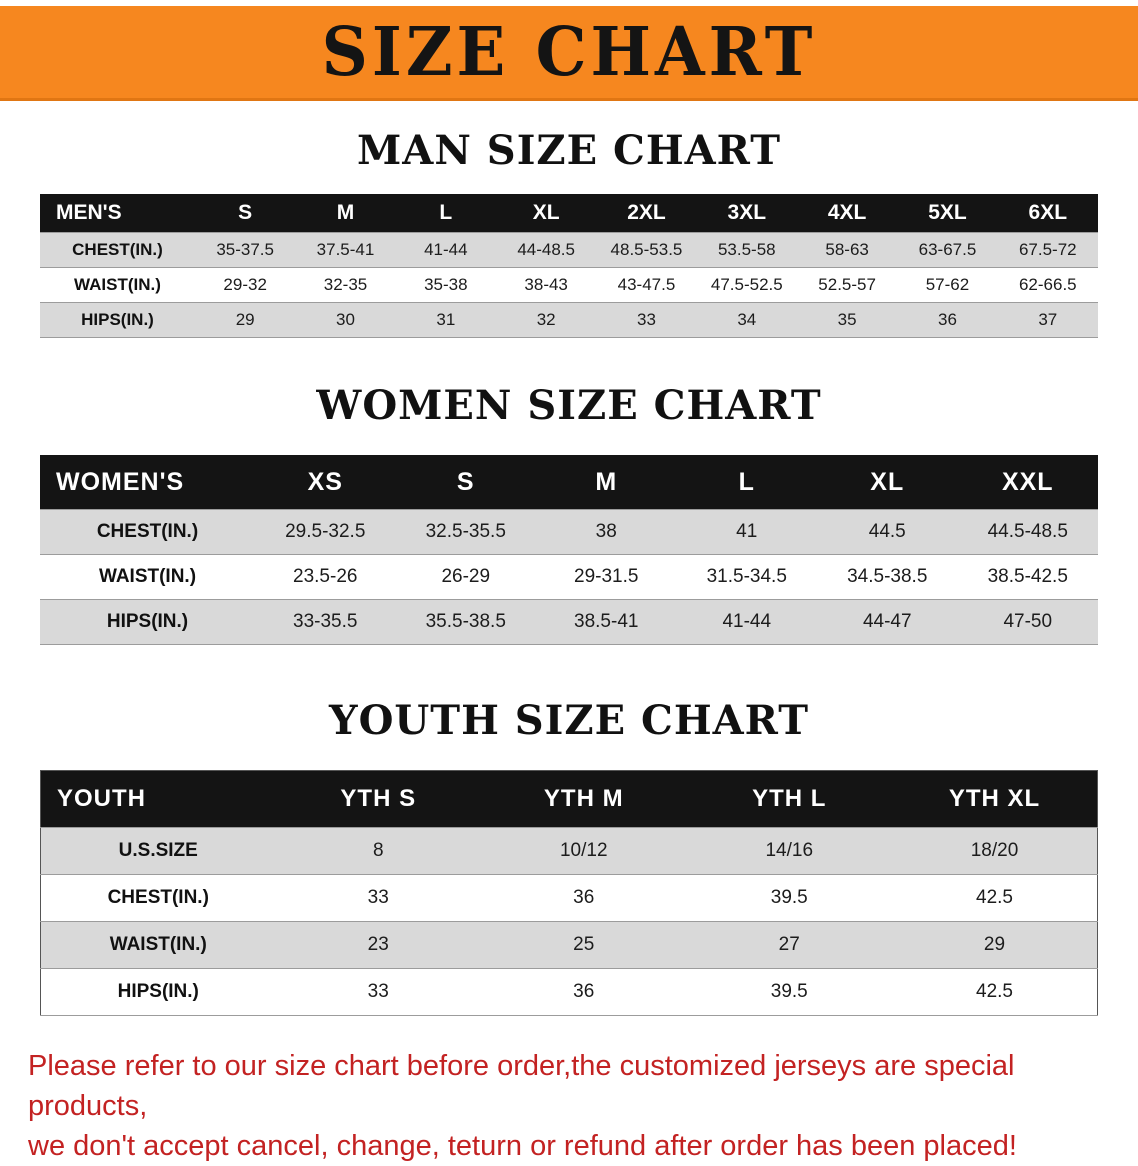 Image resolution: width=1138 pixels, height=1166 pixels. I want to click on page-title: SIZE CHART, so click(569, 52).